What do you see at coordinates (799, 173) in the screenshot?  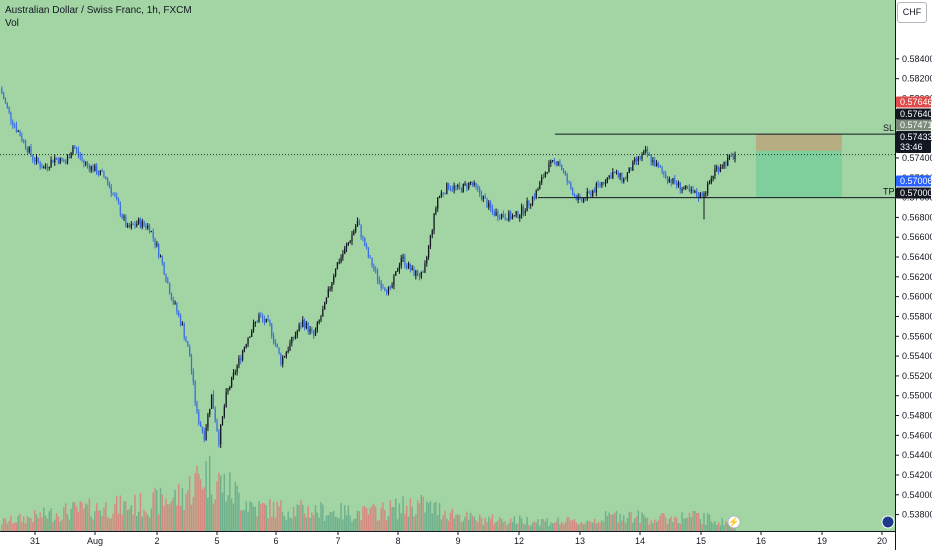 I see `take-profit-zone` at bounding box center [799, 173].